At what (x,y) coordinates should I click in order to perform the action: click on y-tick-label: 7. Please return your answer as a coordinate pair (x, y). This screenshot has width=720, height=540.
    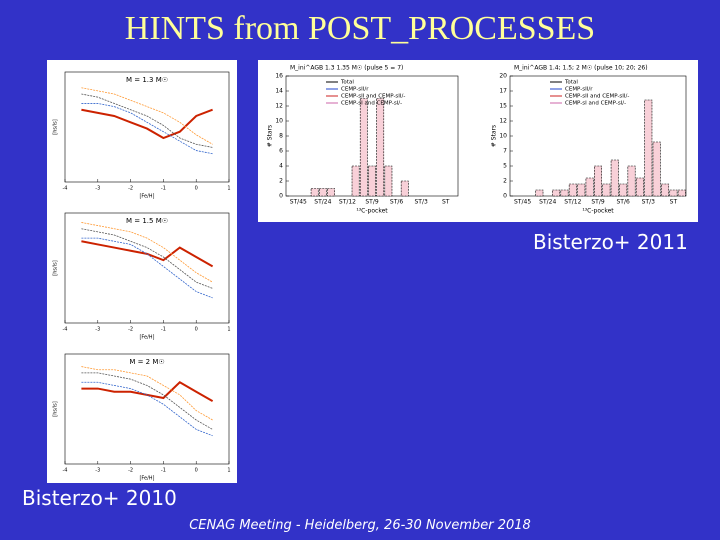
    Looking at the image, I should click on (505, 151).